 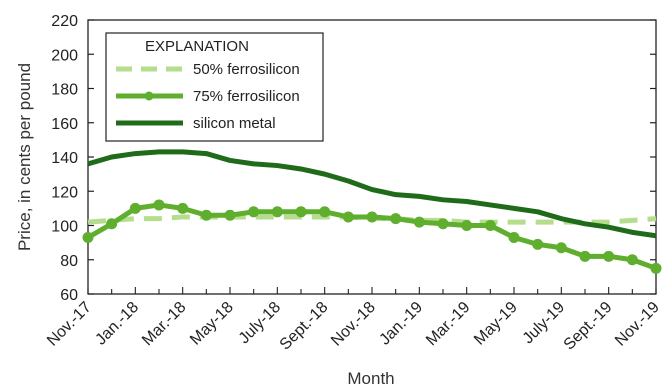 What do you see at coordinates (448, 324) in the screenshot?
I see `x-tick-label: Mar.-19` at bounding box center [448, 324].